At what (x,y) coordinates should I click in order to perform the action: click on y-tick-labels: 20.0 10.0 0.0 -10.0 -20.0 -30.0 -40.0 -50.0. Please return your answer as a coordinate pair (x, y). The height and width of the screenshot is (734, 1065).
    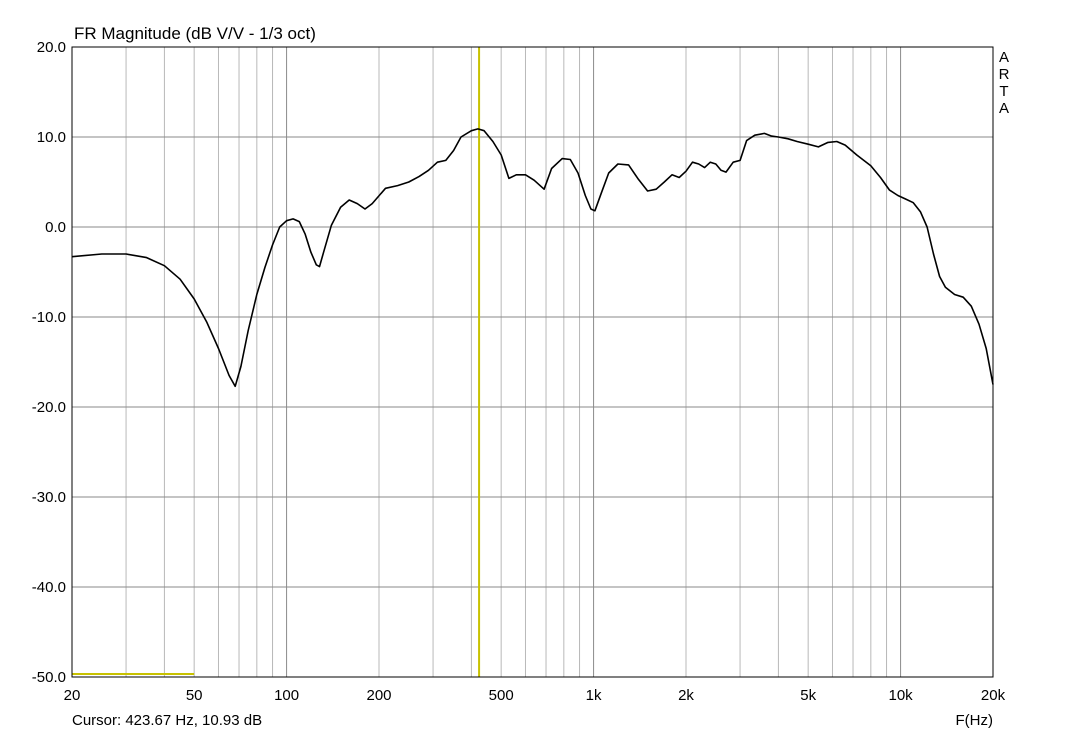
    Looking at the image, I should click on (49, 362).